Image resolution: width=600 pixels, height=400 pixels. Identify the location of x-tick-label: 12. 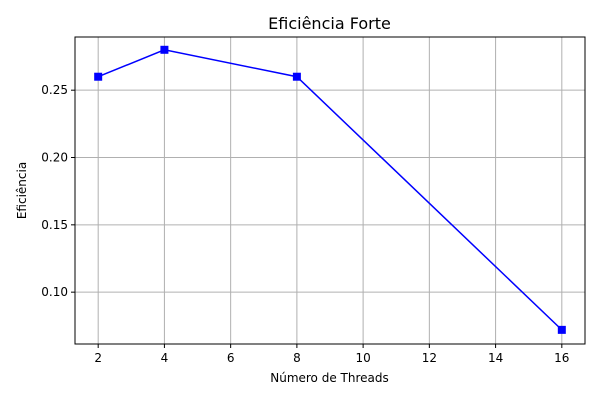
(429, 358).